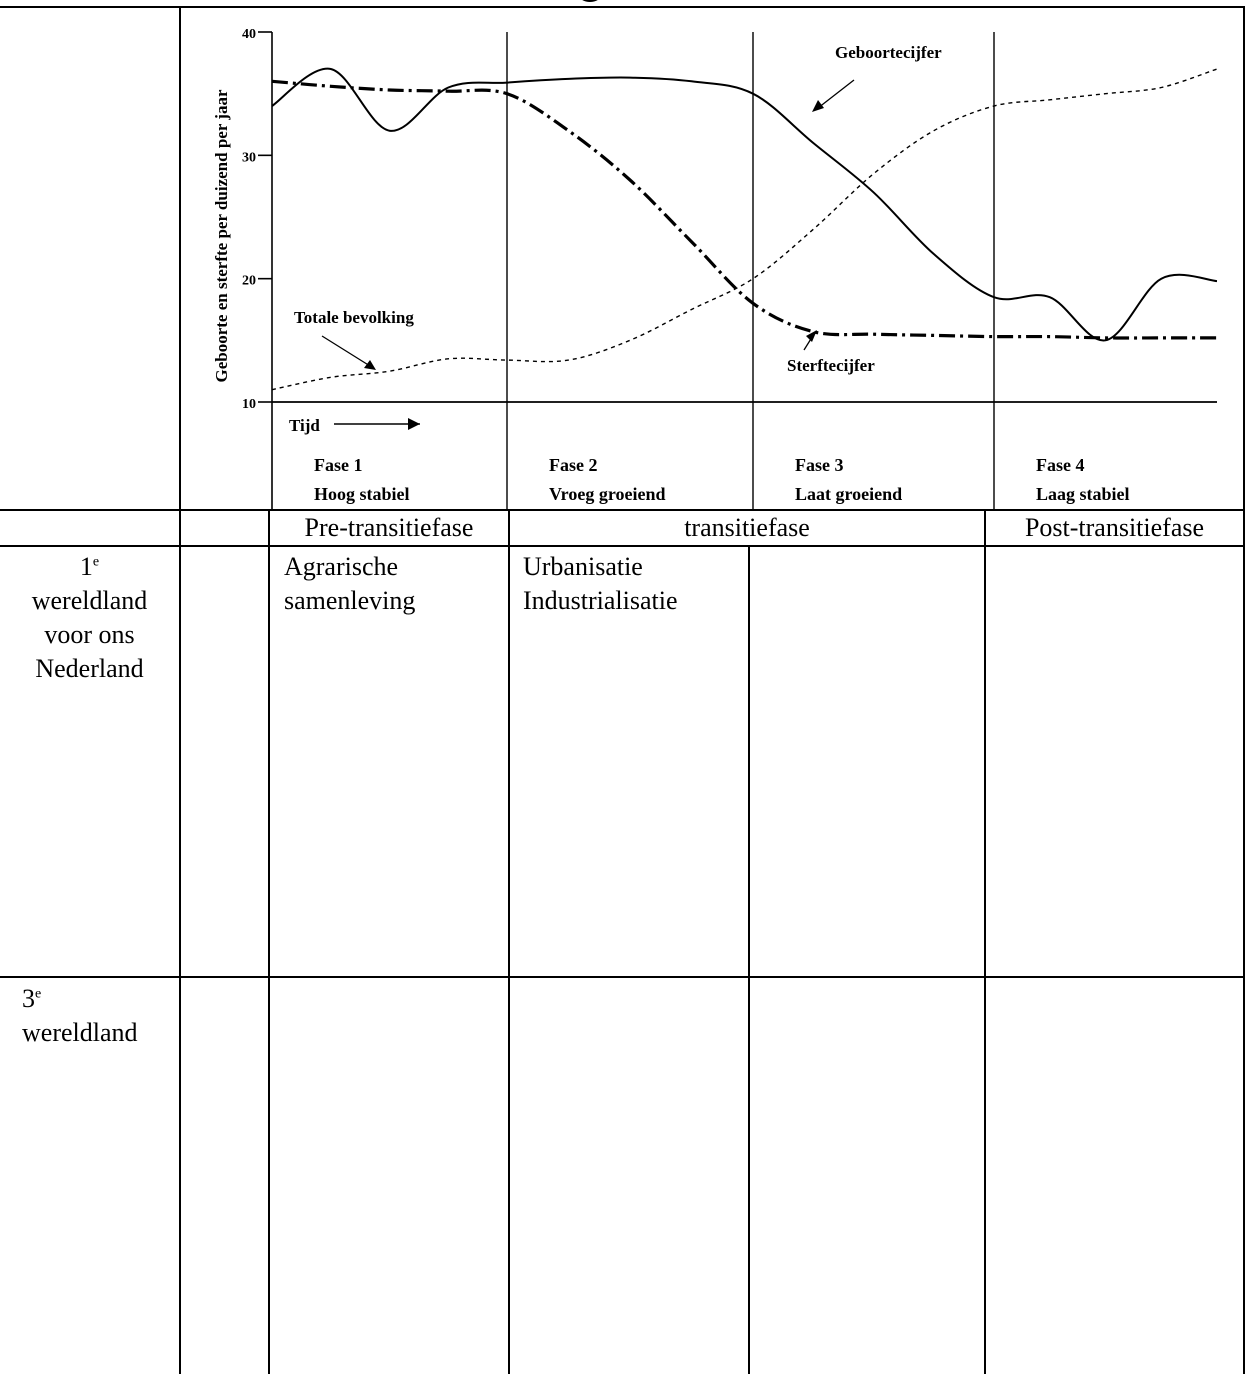  Describe the element at coordinates (304, 425) in the screenshot. I see `x-axis-label: Tijd` at that location.